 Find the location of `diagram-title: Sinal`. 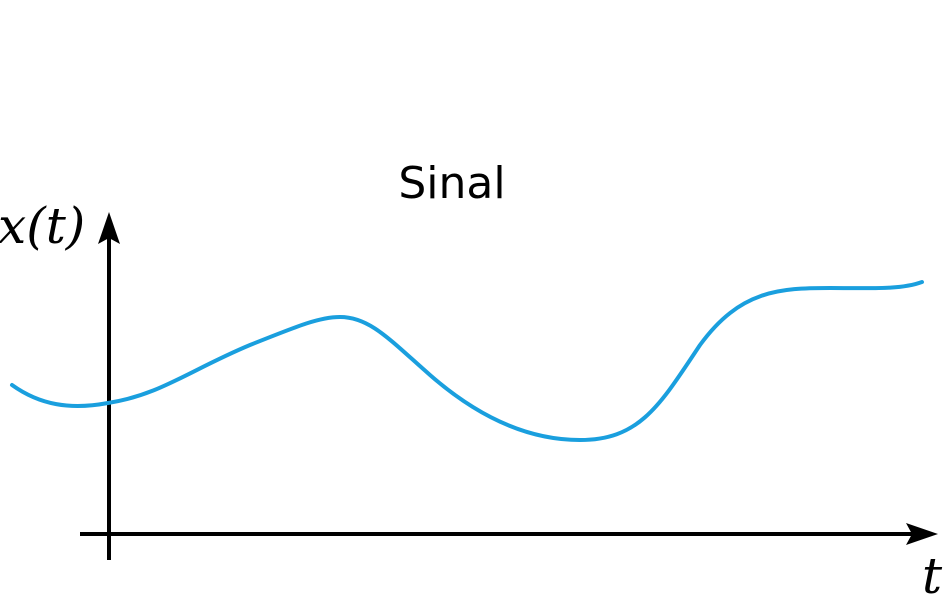

diagram-title: Sinal is located at coordinates (451, 183).